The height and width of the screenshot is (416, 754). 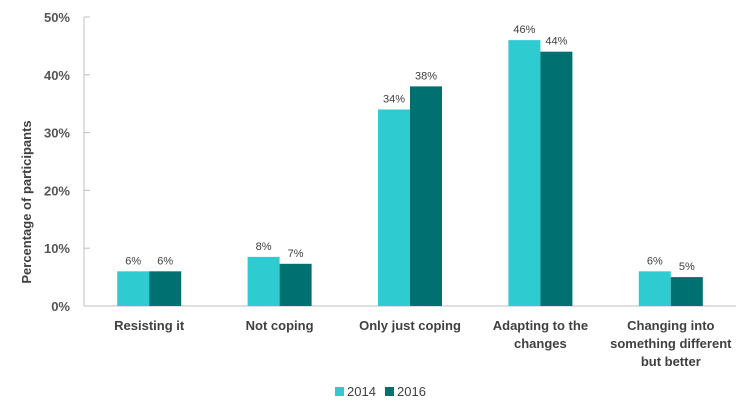 What do you see at coordinates (57, 133) in the screenshot?
I see `y-tick-label: 30%` at bounding box center [57, 133].